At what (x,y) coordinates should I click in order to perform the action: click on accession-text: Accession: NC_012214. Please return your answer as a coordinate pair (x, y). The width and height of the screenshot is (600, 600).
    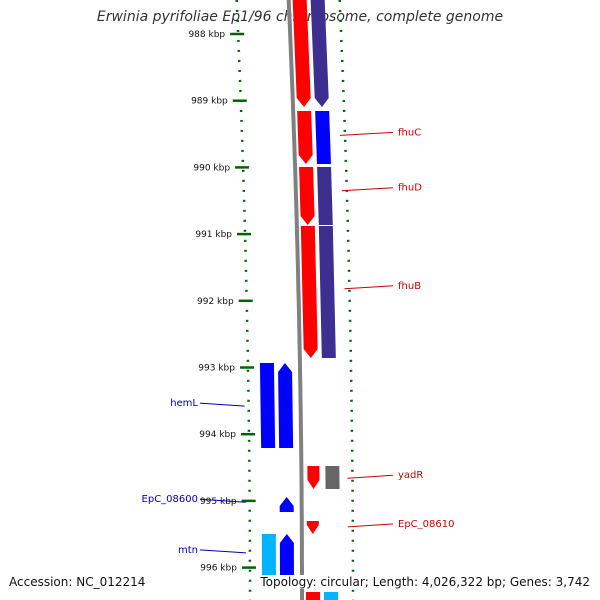
    Looking at the image, I should click on (79, 582).